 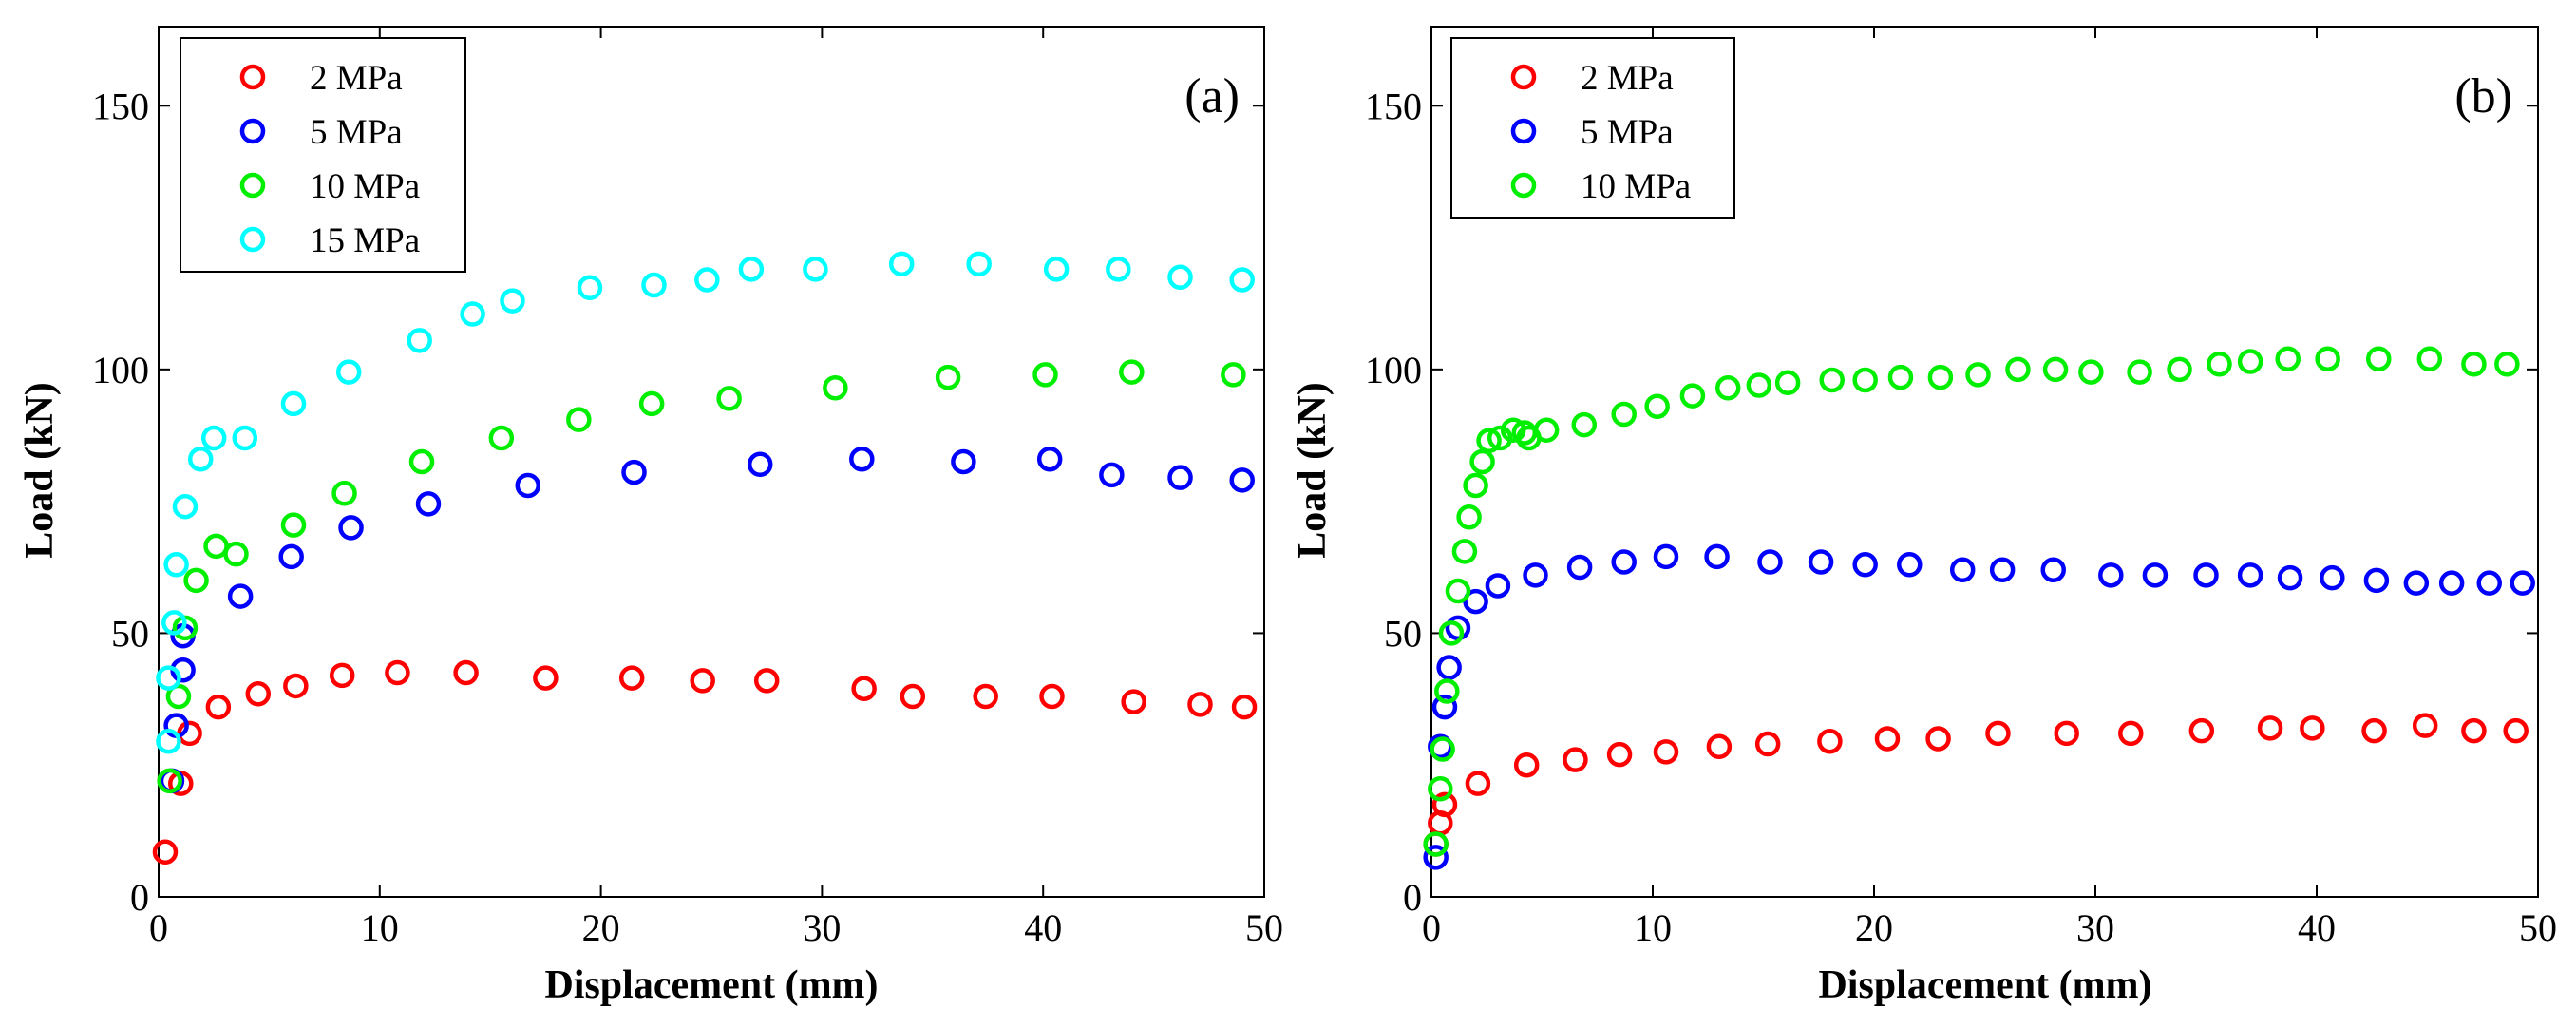 I want to click on panel-a-legend-label: 2 MPa, so click(x=356, y=78).